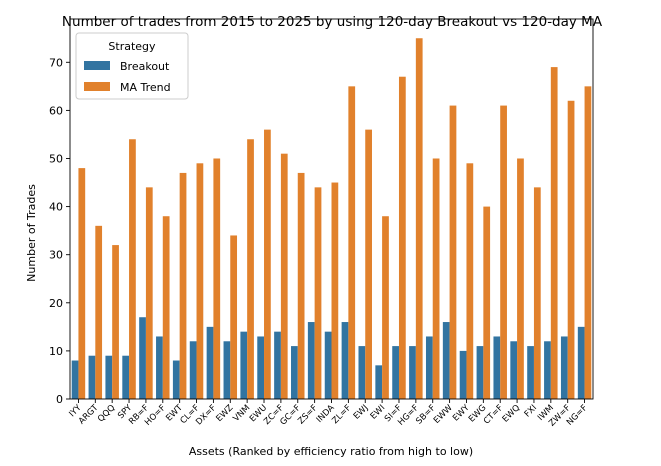  What do you see at coordinates (581, 362) in the screenshot?
I see `bar-breakout-ng-f` at bounding box center [581, 362].